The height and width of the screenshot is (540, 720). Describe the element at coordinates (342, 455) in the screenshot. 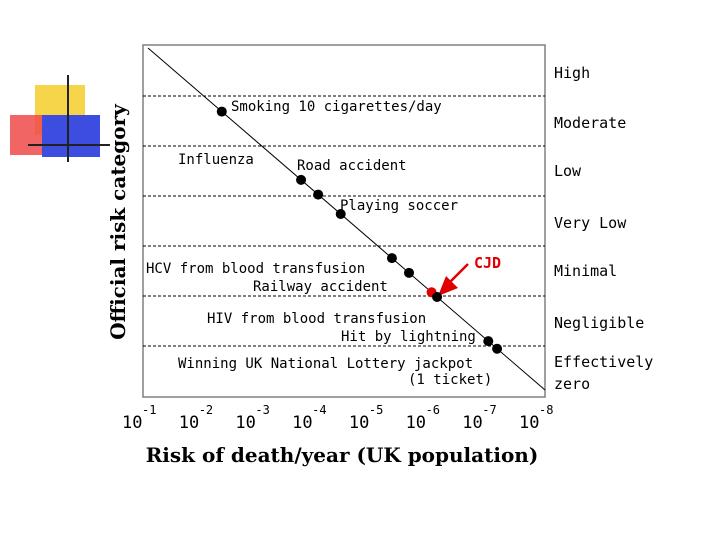

I see `x-axis-label: Risk of death/year (UK population)` at that location.